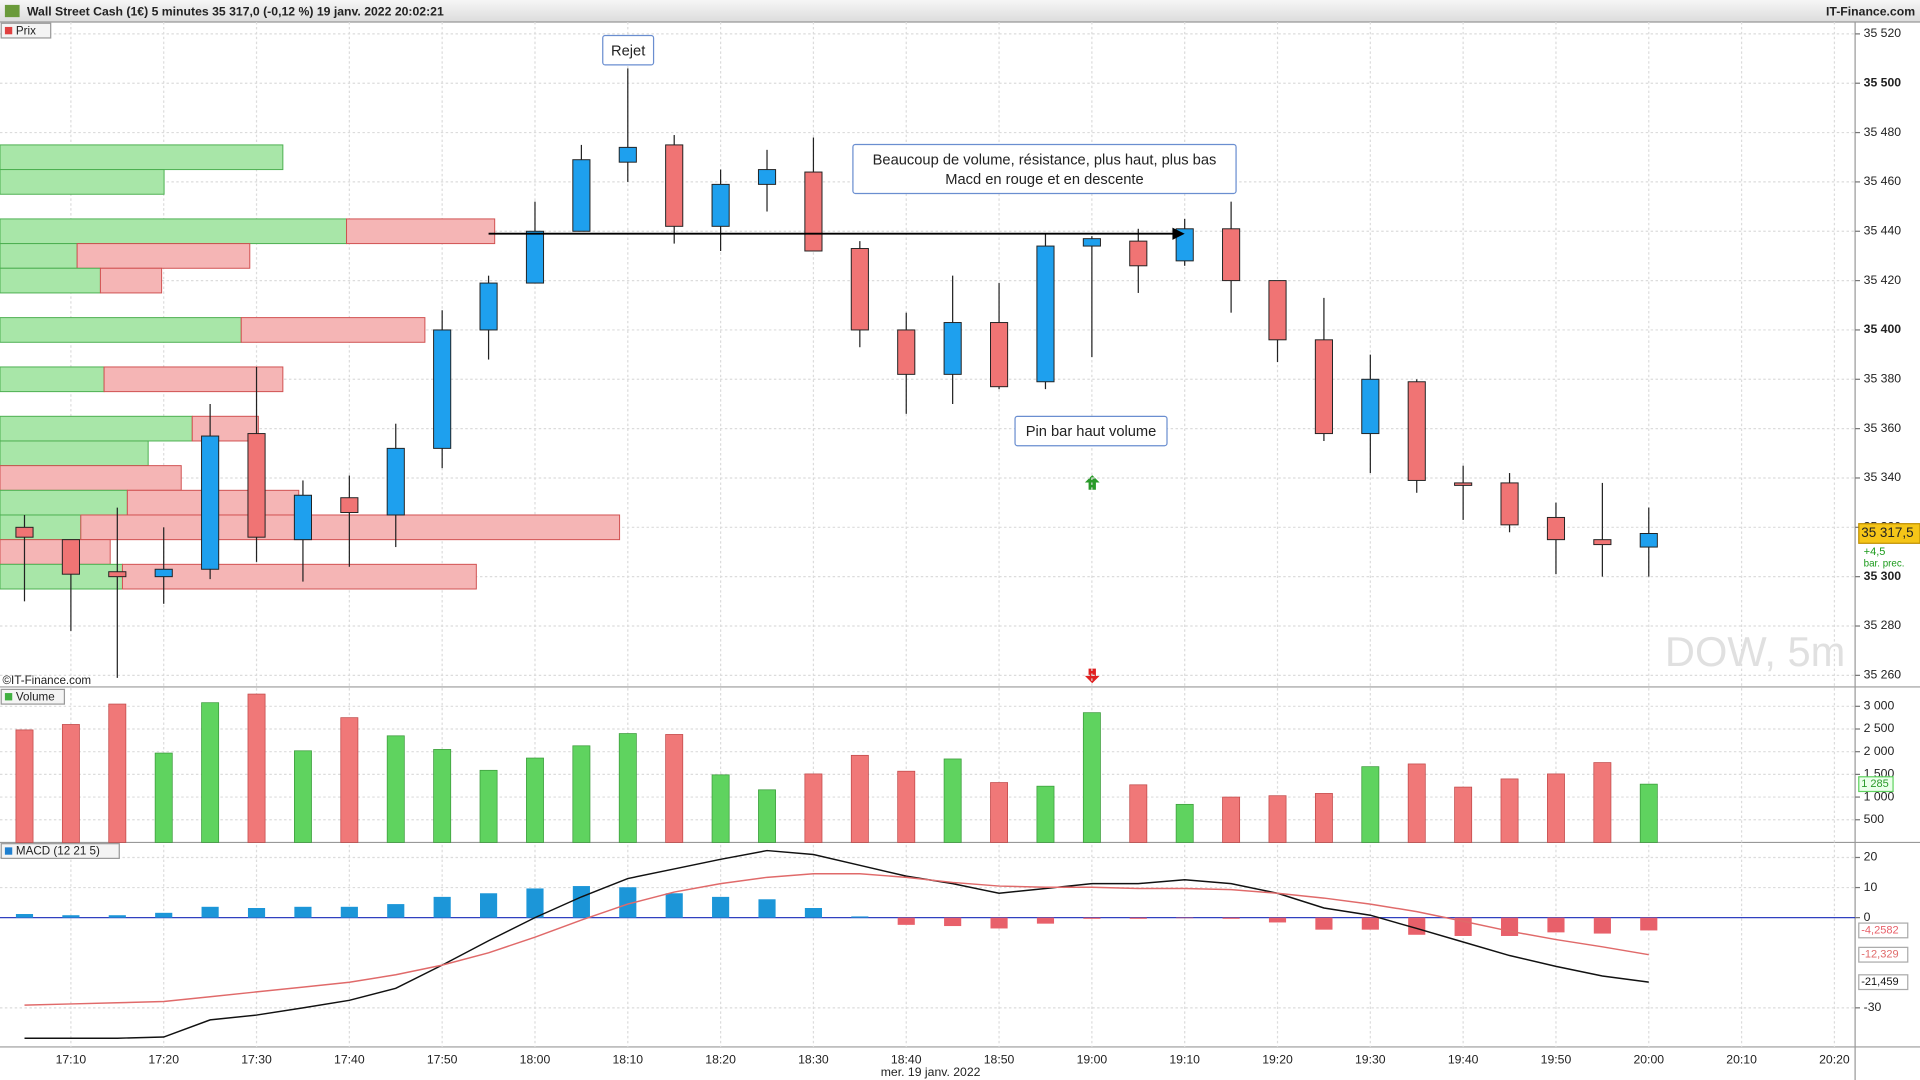 The height and width of the screenshot is (1080, 1920). Describe the element at coordinates (1277, 1060) in the screenshot. I see `x-tick-label: 19:20` at that location.